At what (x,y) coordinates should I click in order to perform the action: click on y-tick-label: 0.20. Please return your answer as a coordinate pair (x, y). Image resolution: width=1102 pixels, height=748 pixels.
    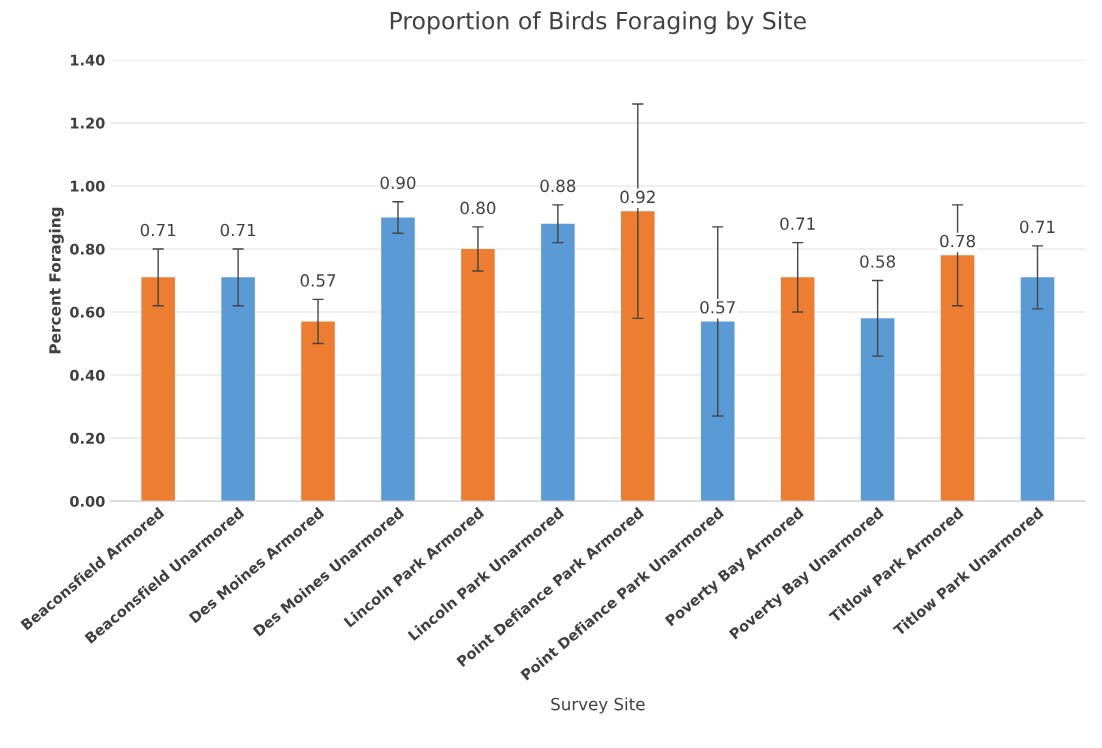
    Looking at the image, I should click on (87, 438).